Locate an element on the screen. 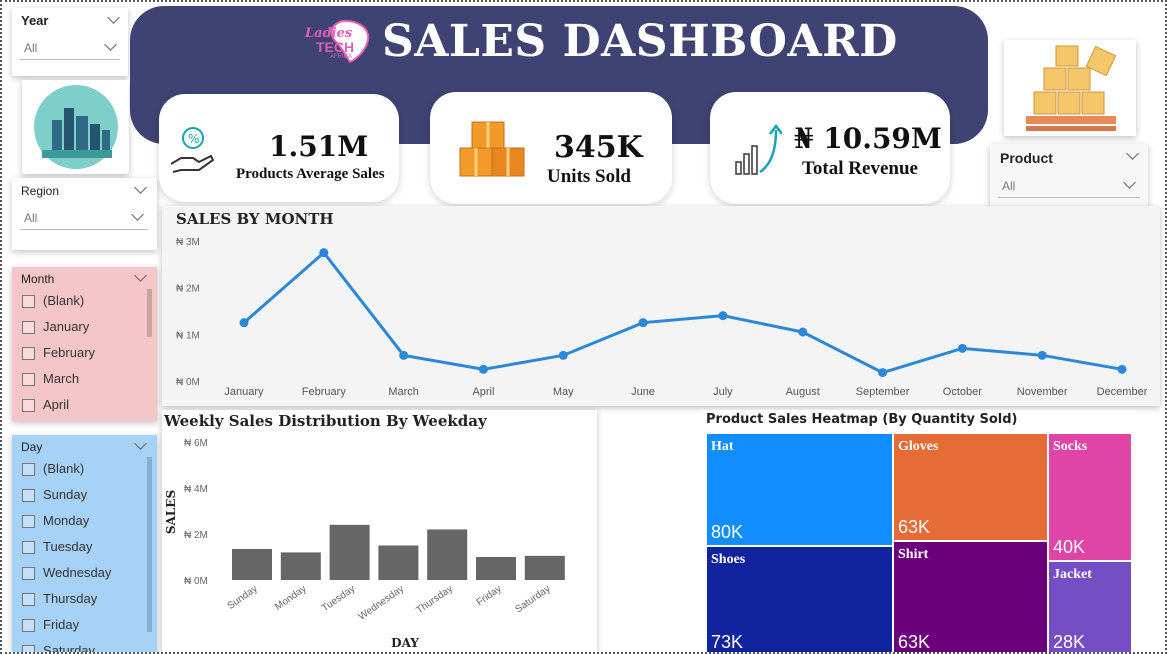 The width and height of the screenshot is (1167, 654). region-slicer: Region All is located at coordinates (84, 214).